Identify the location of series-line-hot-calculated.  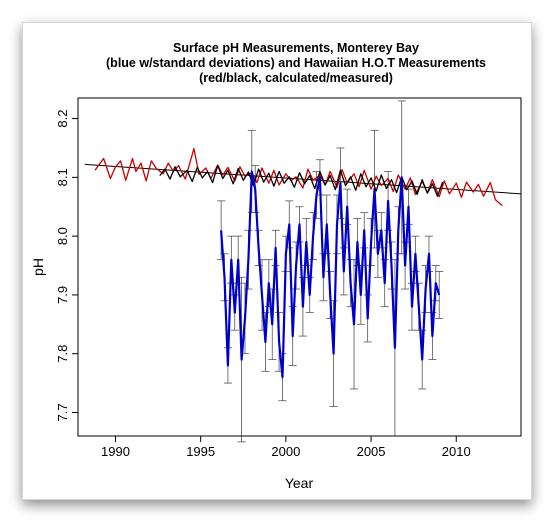
(298, 177).